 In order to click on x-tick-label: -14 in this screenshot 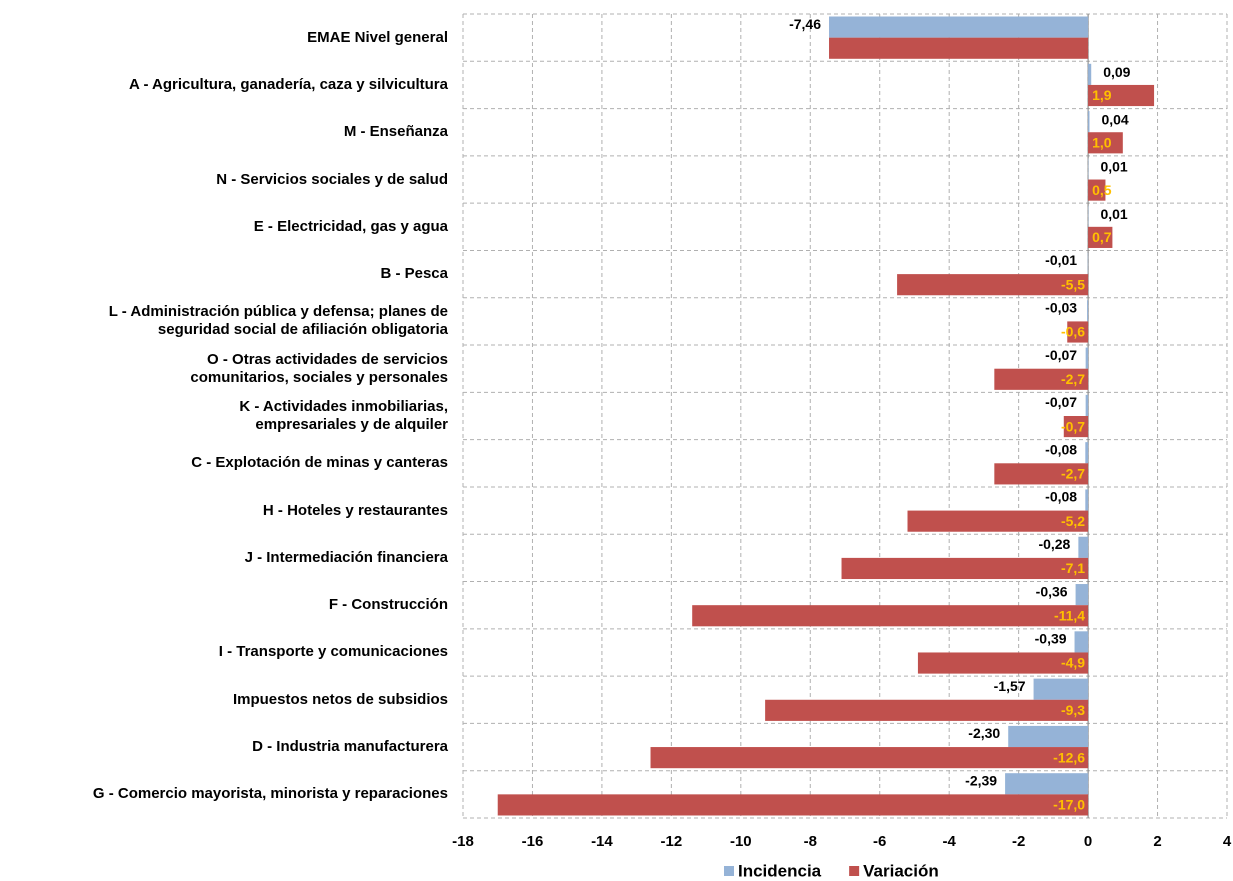, I will do `click(602, 841)`.